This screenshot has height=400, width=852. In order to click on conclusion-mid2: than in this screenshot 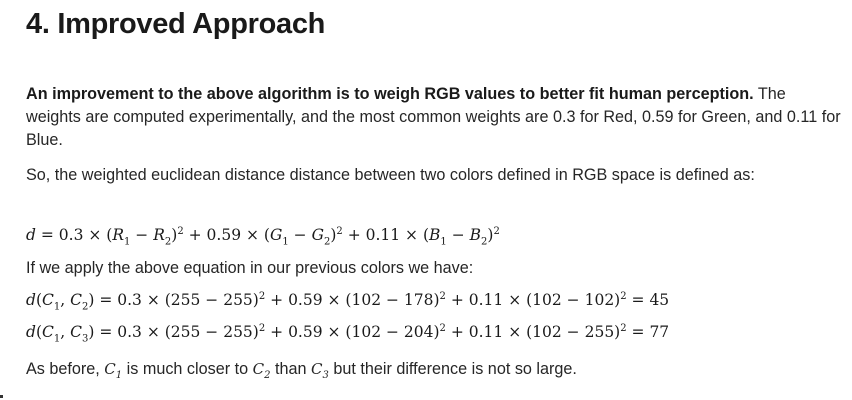, I will do `click(290, 369)`.